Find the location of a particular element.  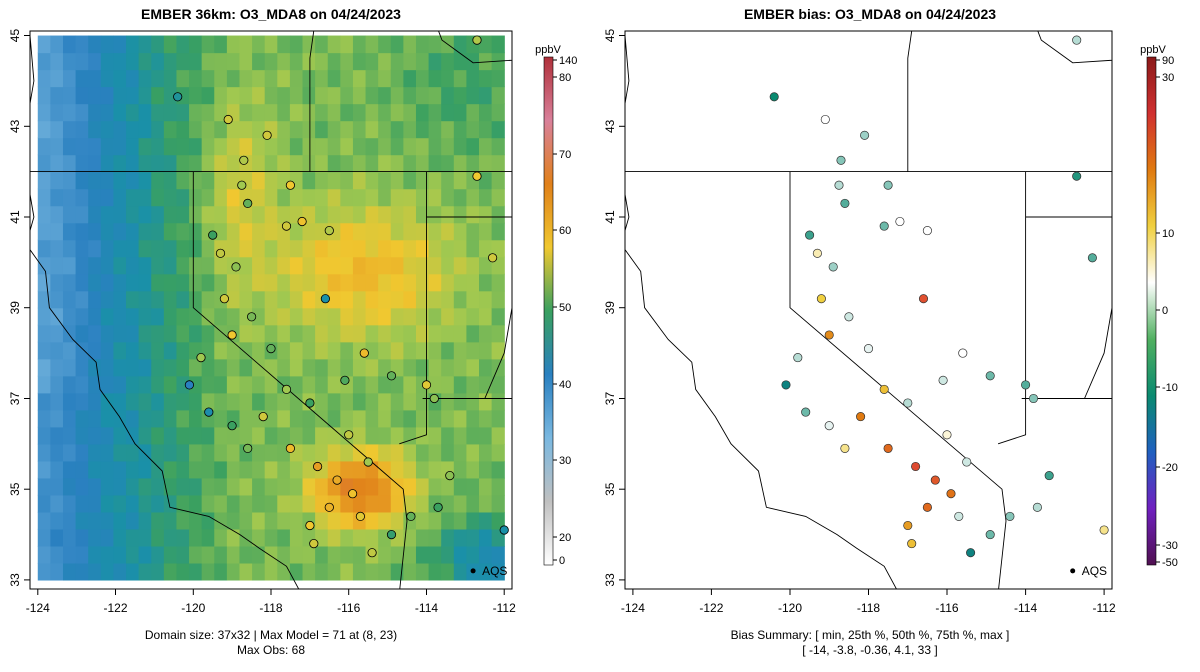

y-tick-label: 45 is located at coordinates (610, 36).